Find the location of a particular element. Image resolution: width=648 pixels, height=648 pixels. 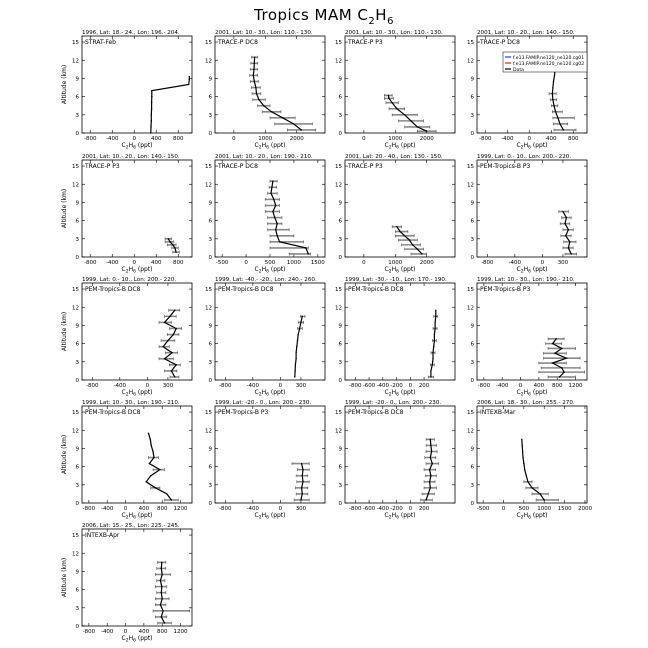

x-tick-label: 1500 is located at coordinates (318, 263).